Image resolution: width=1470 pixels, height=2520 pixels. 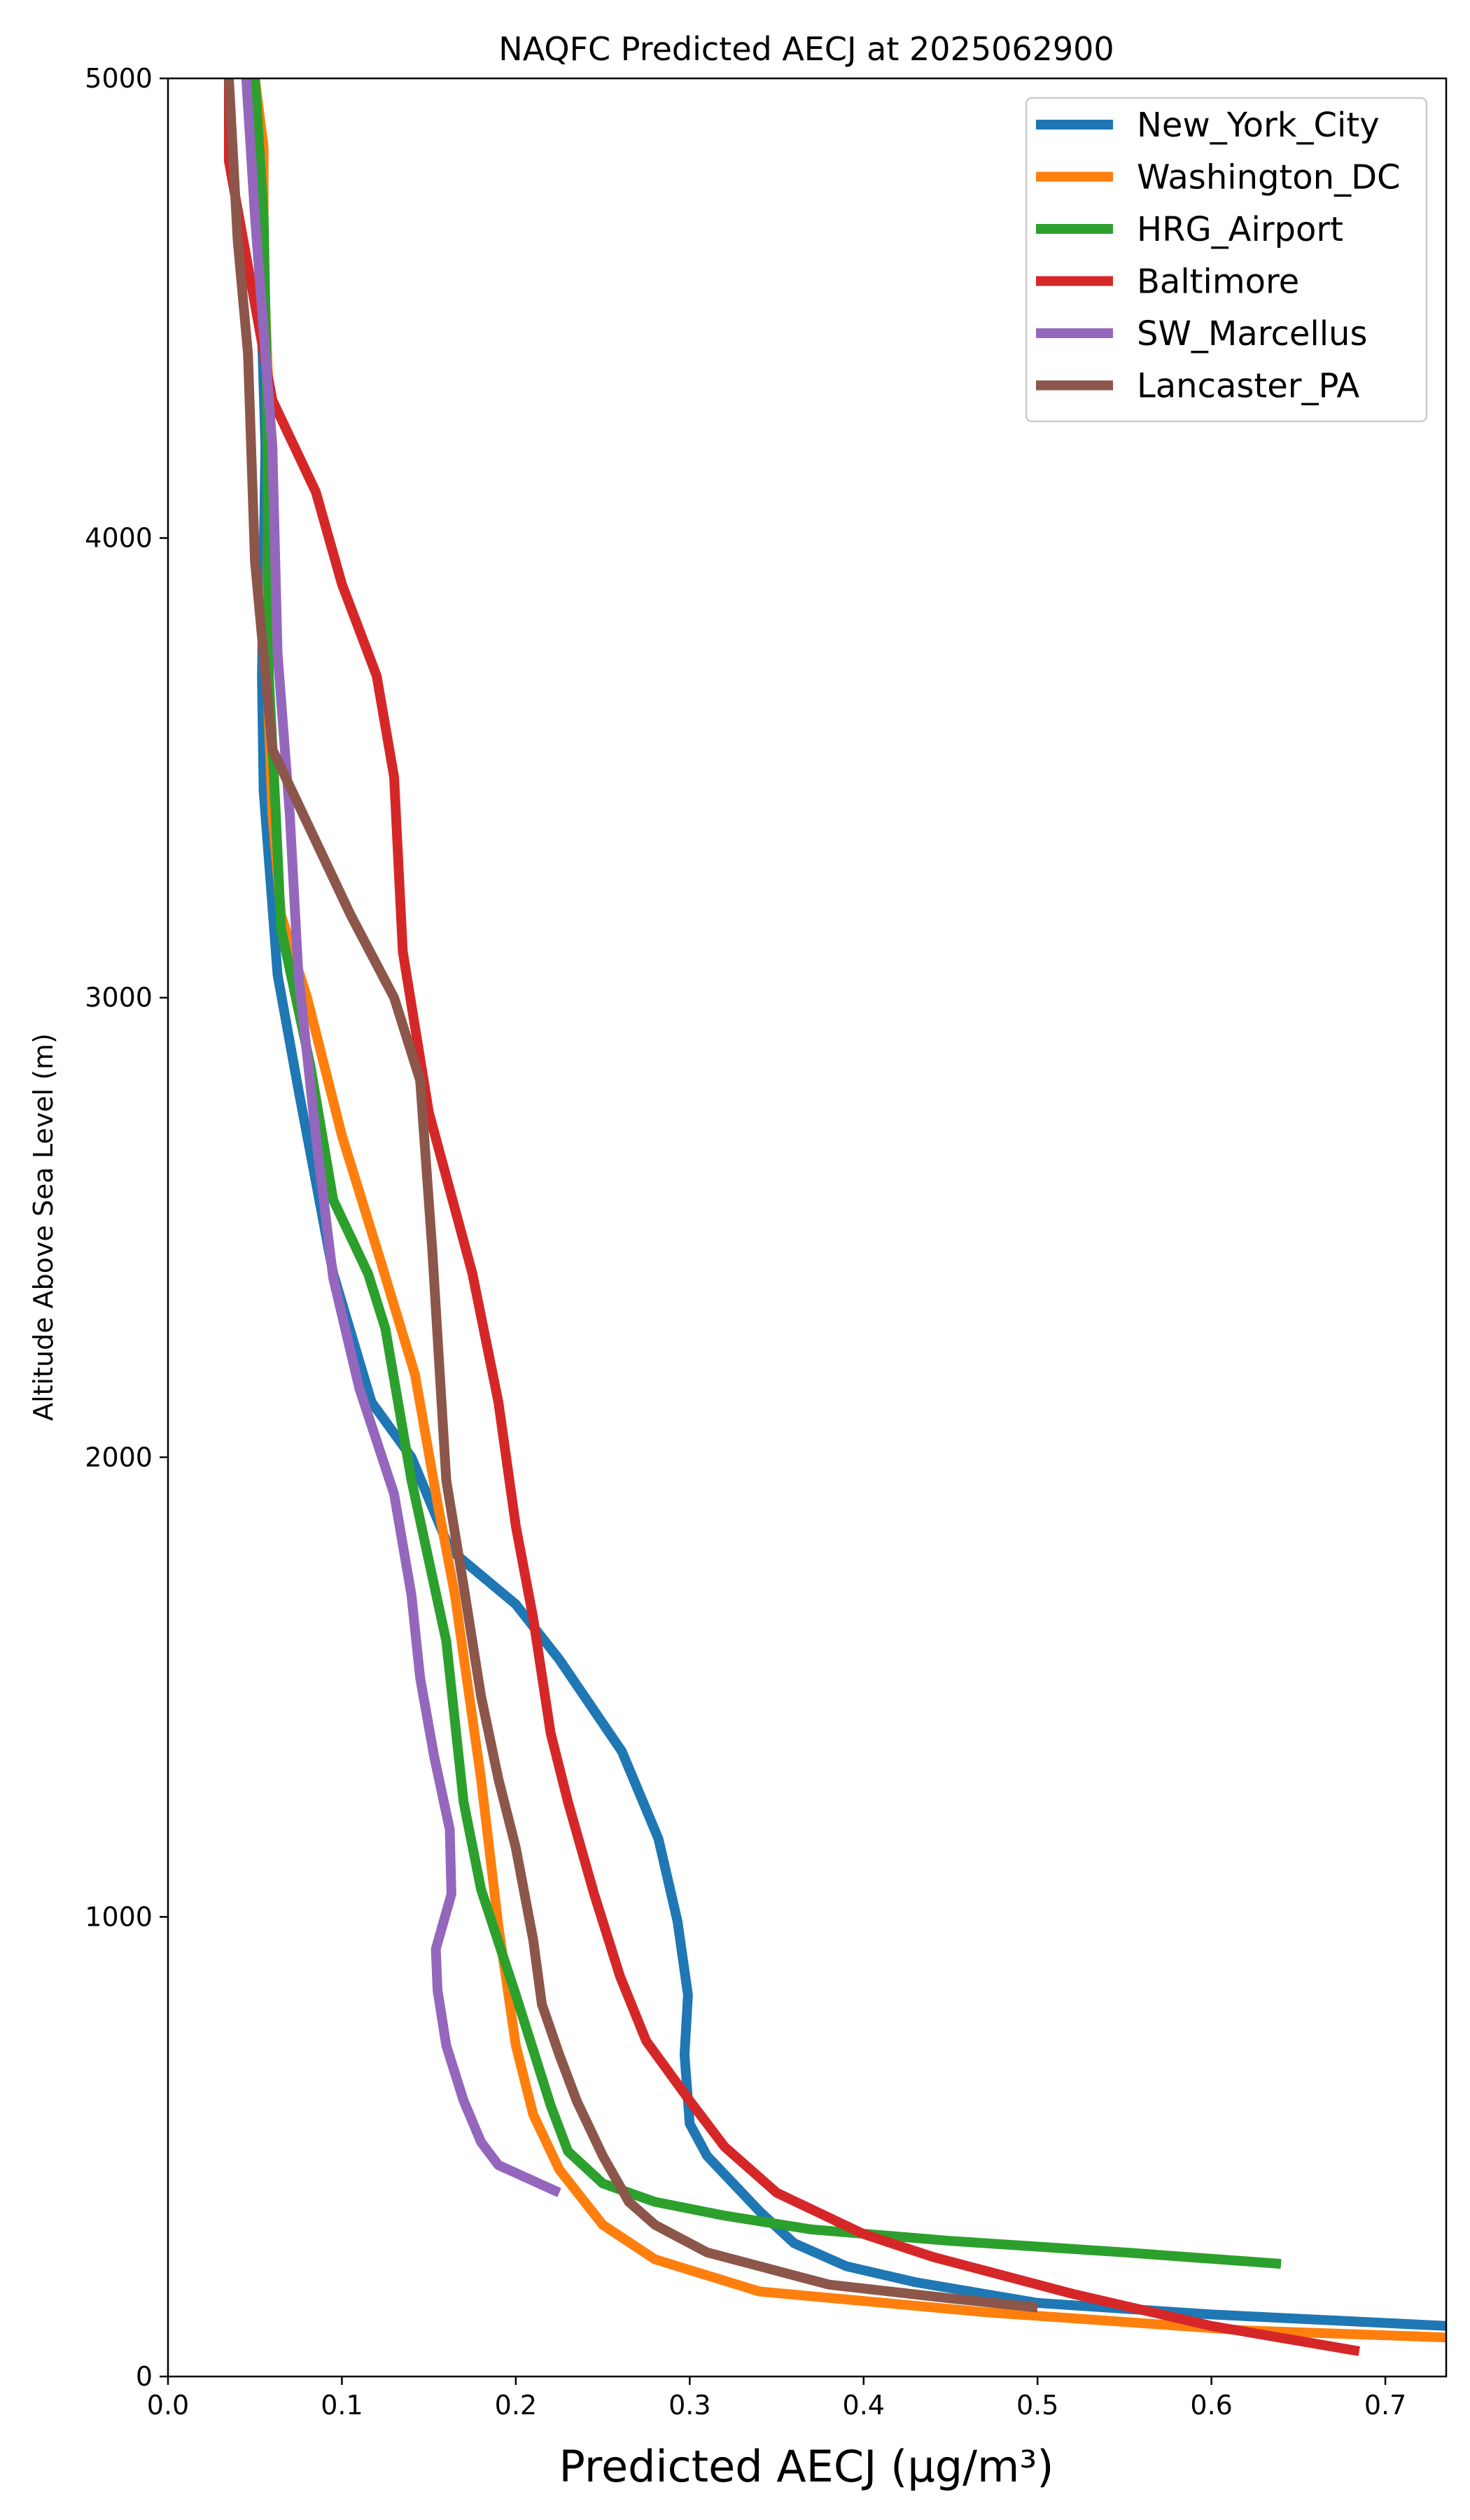 What do you see at coordinates (126, 1227) in the screenshot?
I see `y-axis: 0 1000 2000 3000 4000 5000` at bounding box center [126, 1227].